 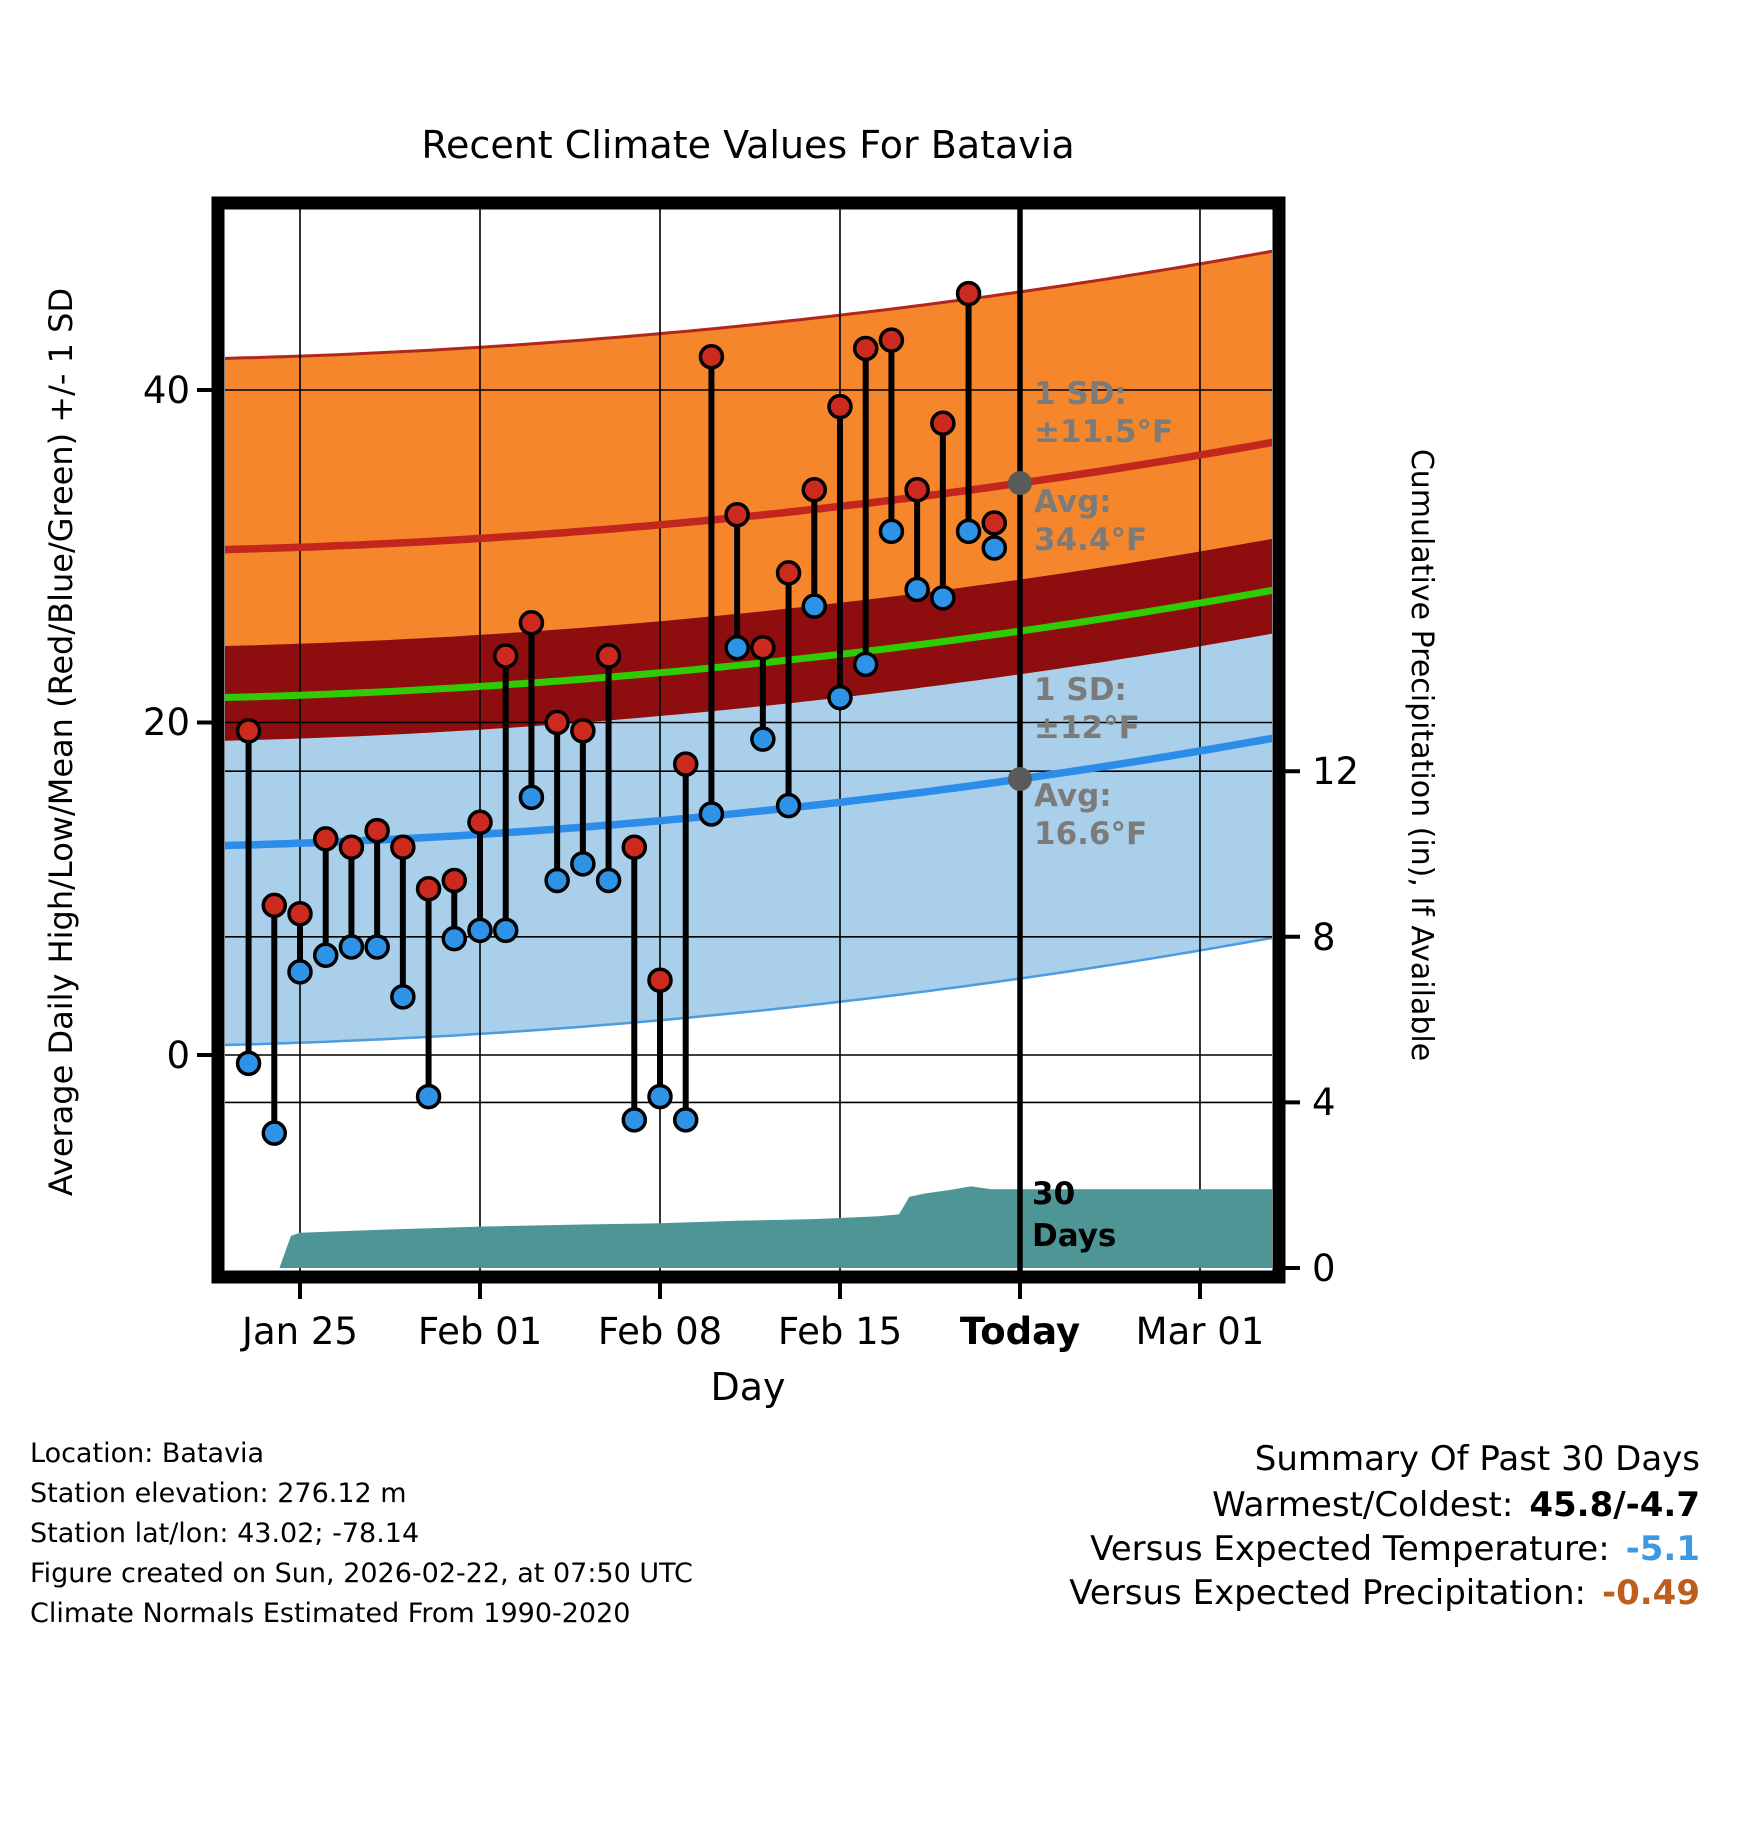 What do you see at coordinates (748, 304) in the screenshot?
I see `high-band-top-edge` at bounding box center [748, 304].